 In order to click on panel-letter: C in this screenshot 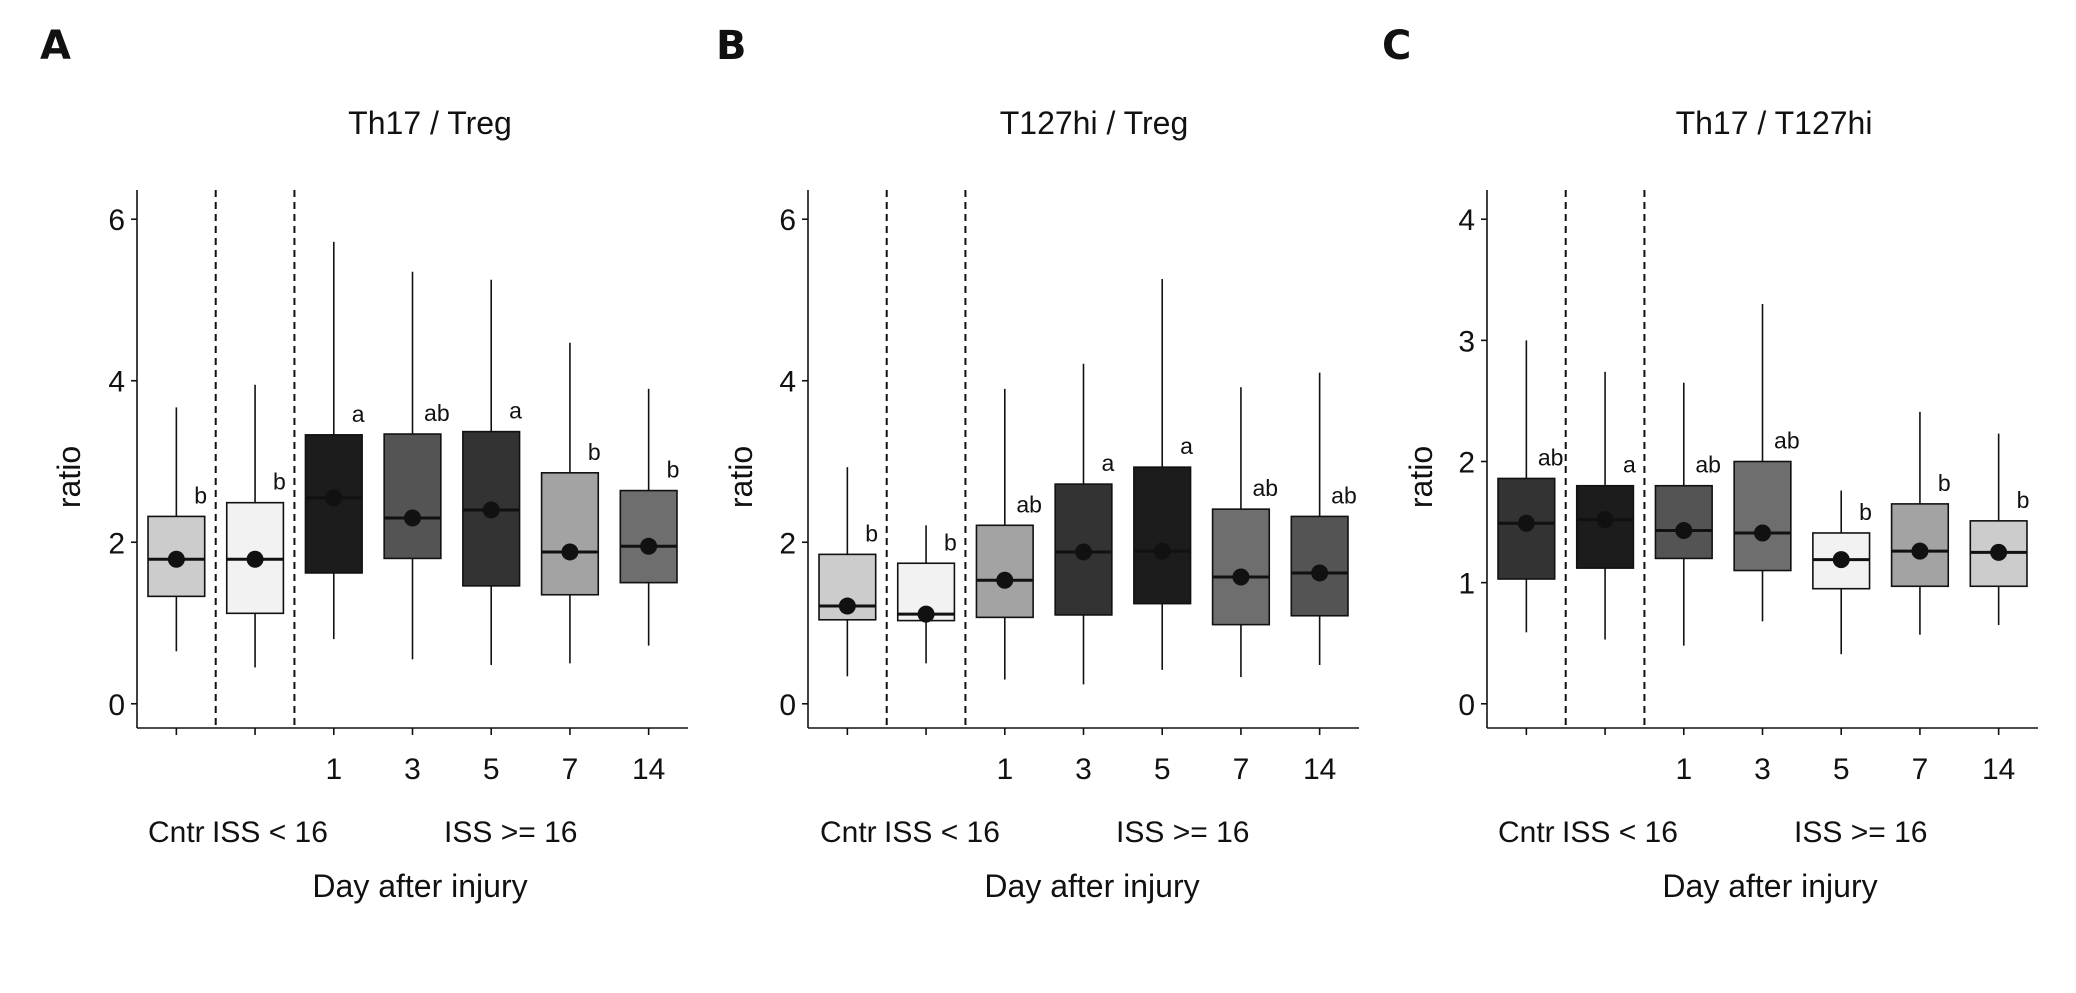, I will do `click(1396, 46)`.